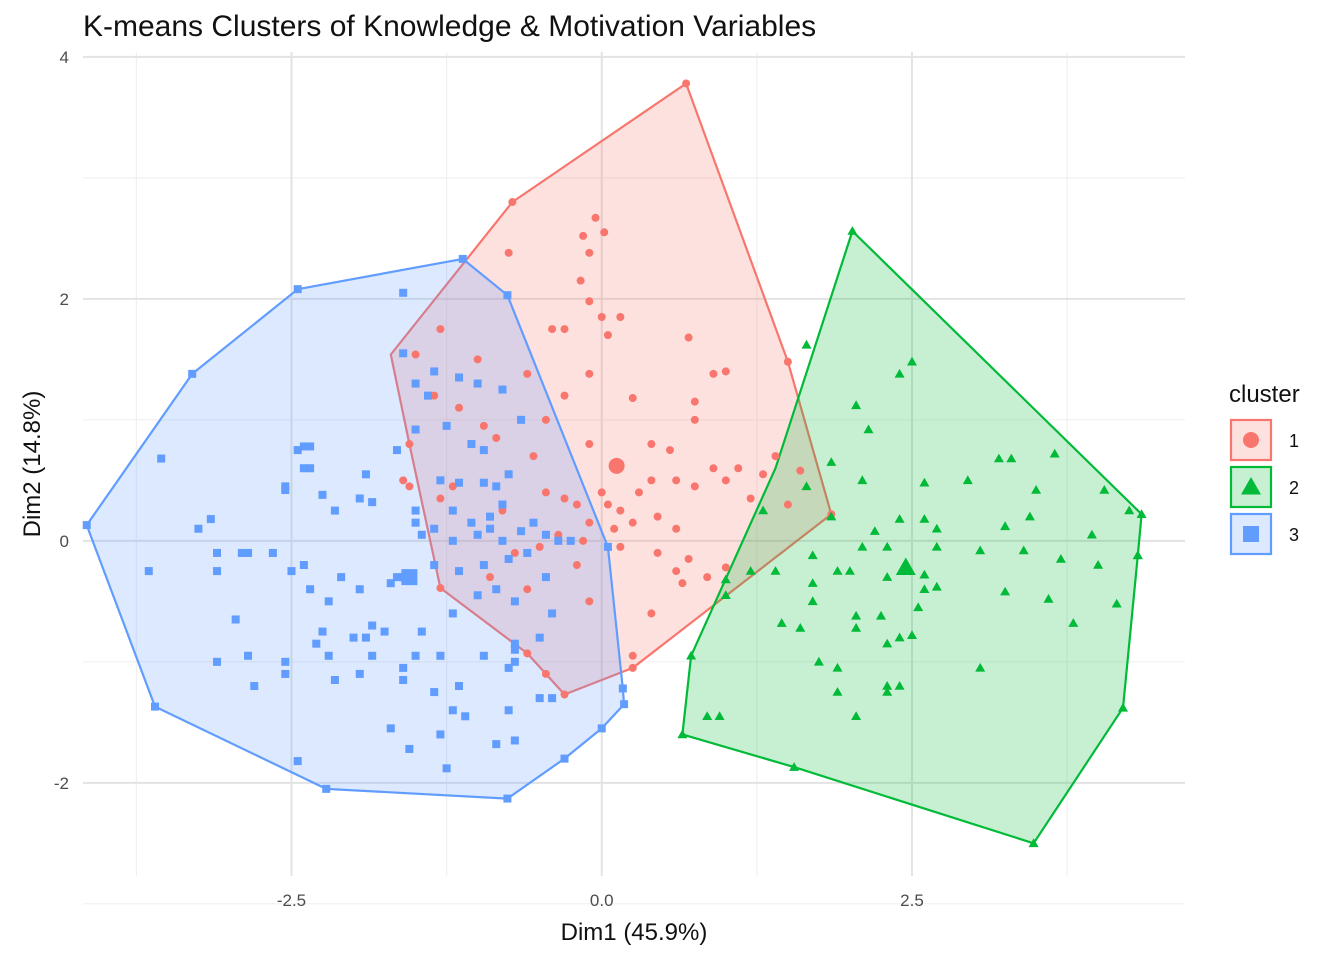 The image size is (1344, 960). What do you see at coordinates (1264, 394) in the screenshot?
I see `legend-title: cluster` at bounding box center [1264, 394].